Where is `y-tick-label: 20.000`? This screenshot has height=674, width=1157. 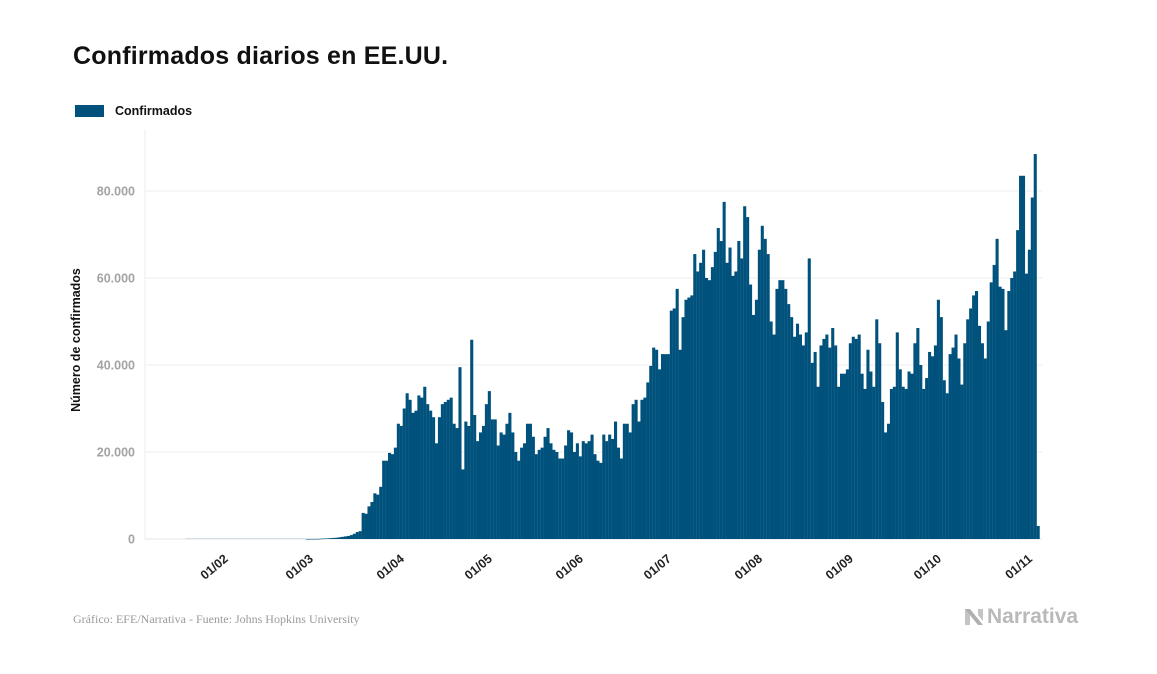
y-tick-label: 20.000 is located at coordinates (116, 453).